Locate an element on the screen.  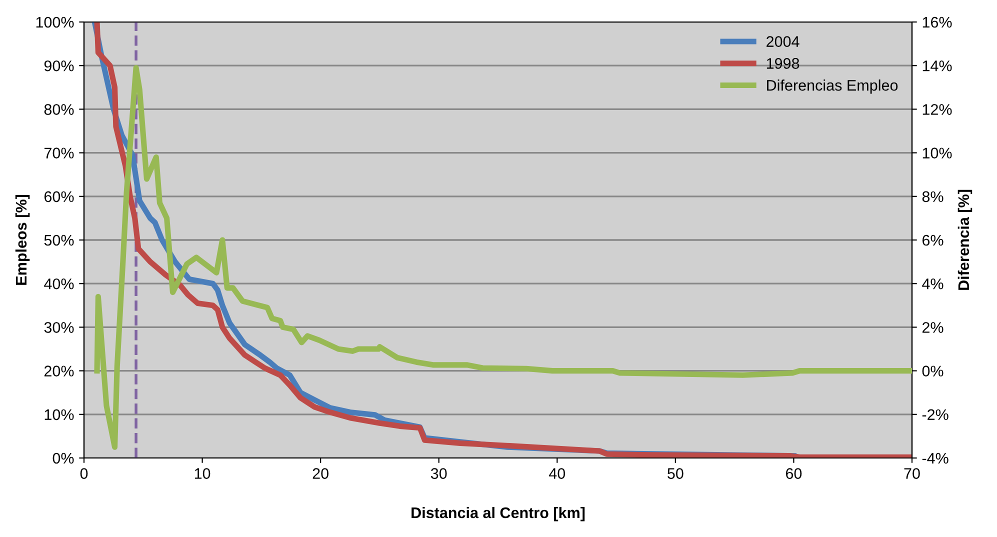
y-tick-label: 90% is located at coordinates (59, 66).